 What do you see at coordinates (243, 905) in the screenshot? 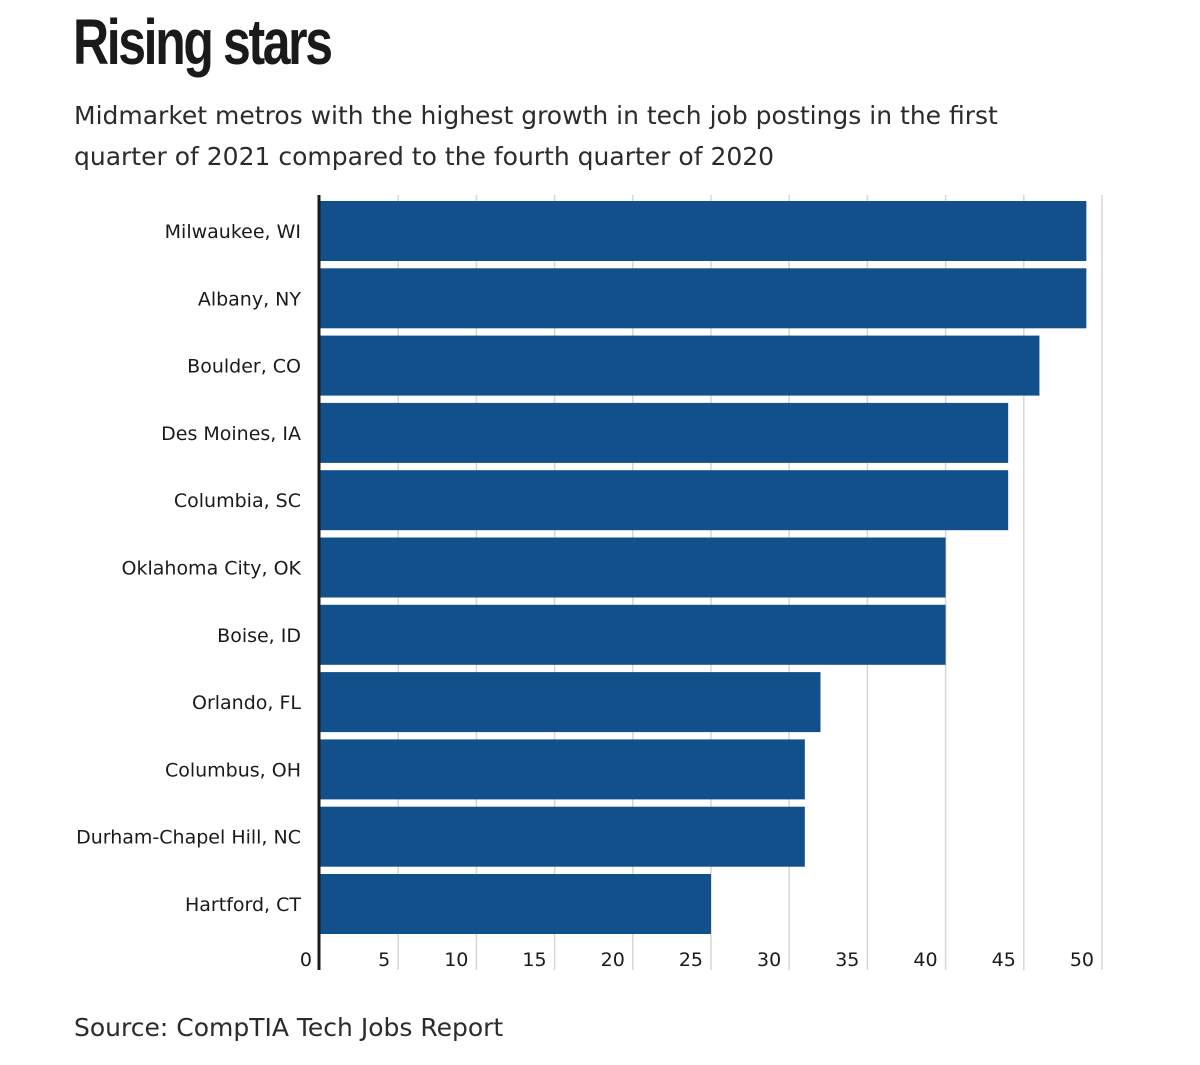
I see `category-label: Hartford, CT` at bounding box center [243, 905].